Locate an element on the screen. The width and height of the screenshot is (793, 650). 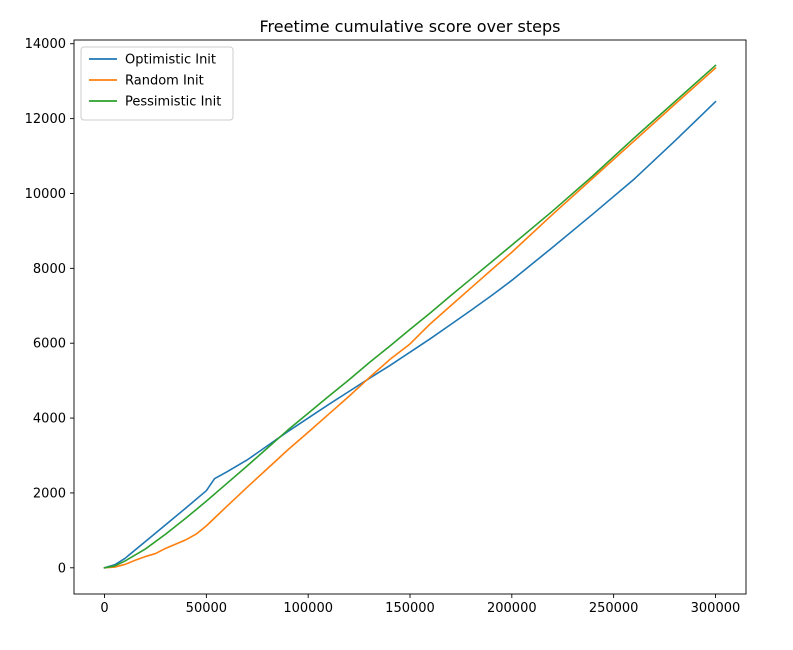
y-tick-label: 4000 is located at coordinates (49, 419).